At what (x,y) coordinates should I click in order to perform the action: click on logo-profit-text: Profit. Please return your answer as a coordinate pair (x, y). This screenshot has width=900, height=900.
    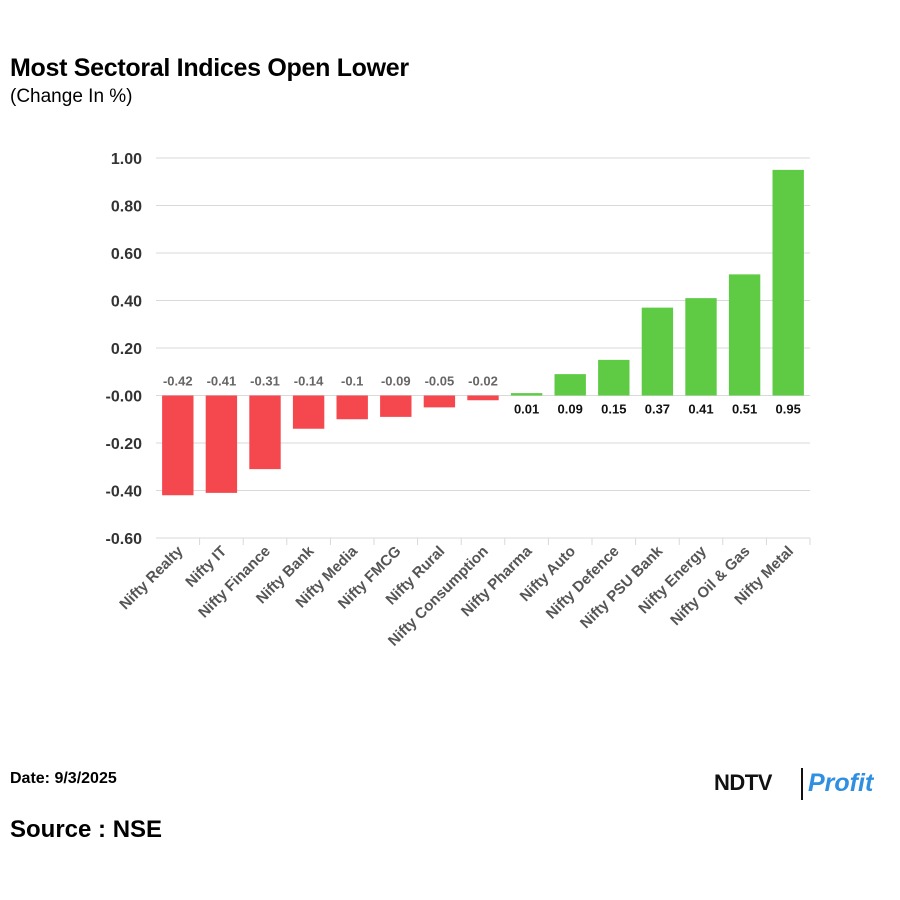
    Looking at the image, I should click on (841, 783).